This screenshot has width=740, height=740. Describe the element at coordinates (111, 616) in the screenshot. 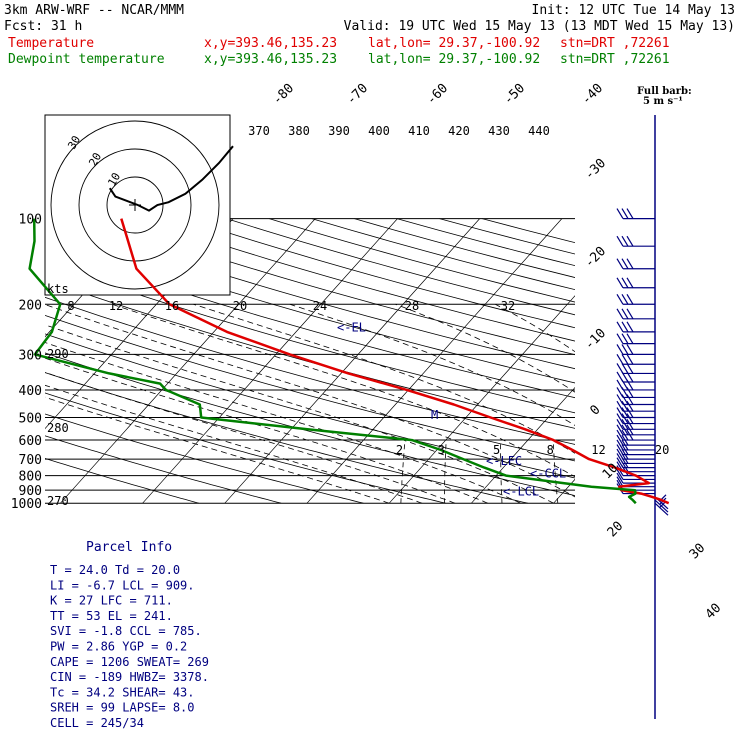

I see `parcel-info-row: TT = 53 EL = 241.` at that location.